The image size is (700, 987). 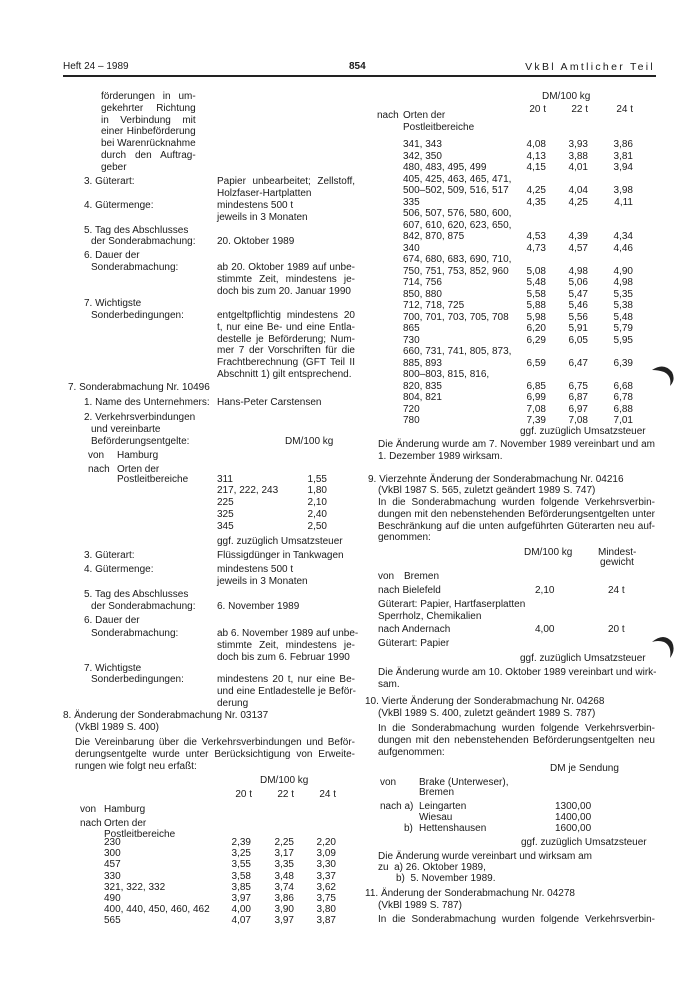 What do you see at coordinates (357, 66) in the screenshot?
I see `page-number: 854` at bounding box center [357, 66].